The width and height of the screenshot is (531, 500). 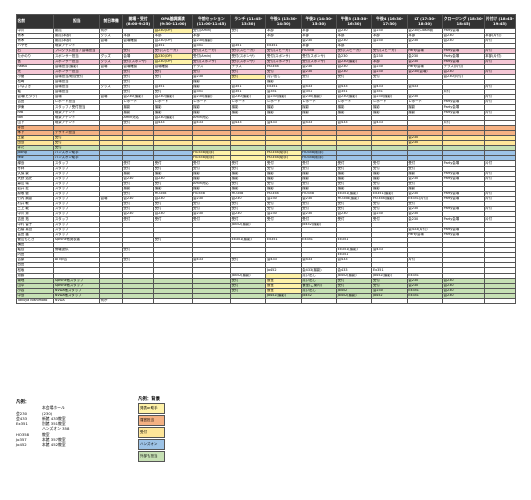 I want to click on legend-location-code: 会230, so click(x=22, y=413).